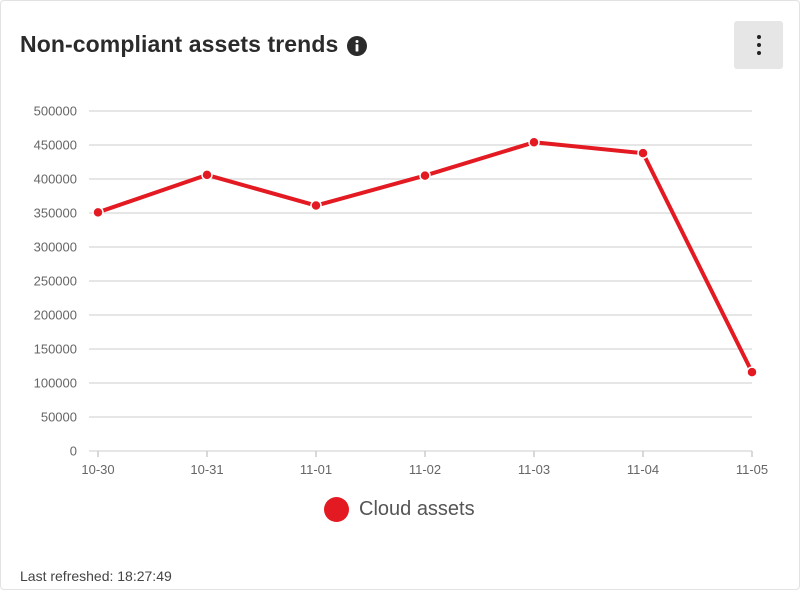 This screenshot has width=800, height=590. Describe the element at coordinates (55, 315) in the screenshot. I see `y-tick-label: 200000` at that location.